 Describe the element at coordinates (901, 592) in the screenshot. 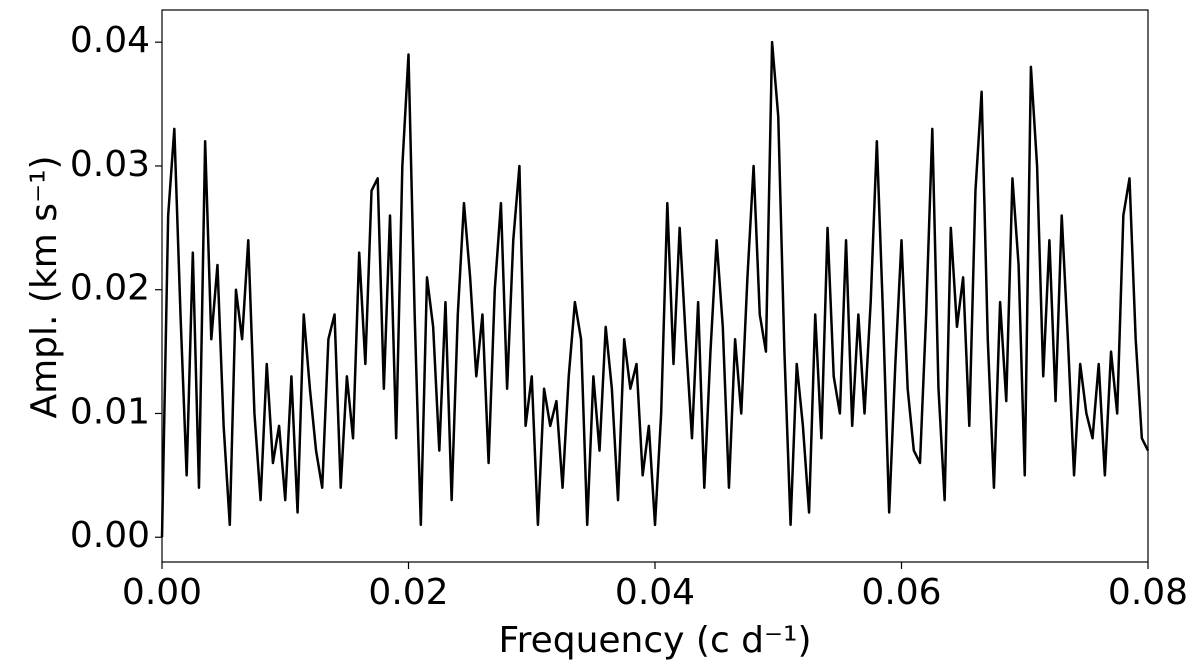

I see `x-tick-label: 0.06` at that location.